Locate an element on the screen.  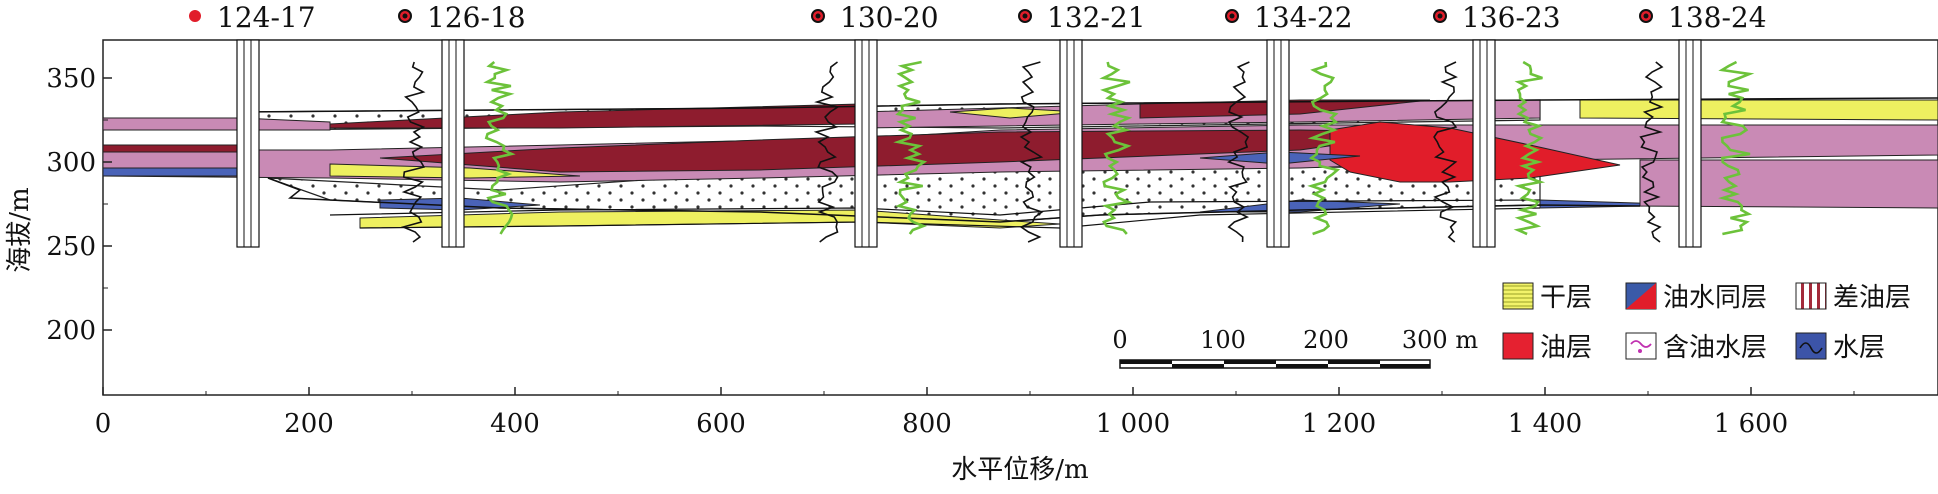
y-axis-title: 海拔/m is located at coordinates (20, 229).